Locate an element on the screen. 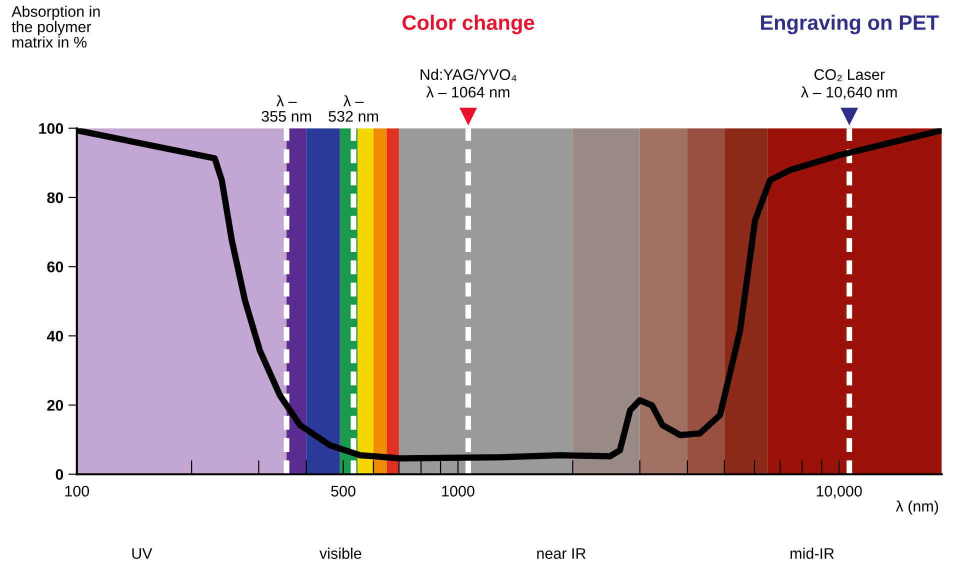 The image size is (961, 570). x-tick-label: 10,000 is located at coordinates (839, 492).